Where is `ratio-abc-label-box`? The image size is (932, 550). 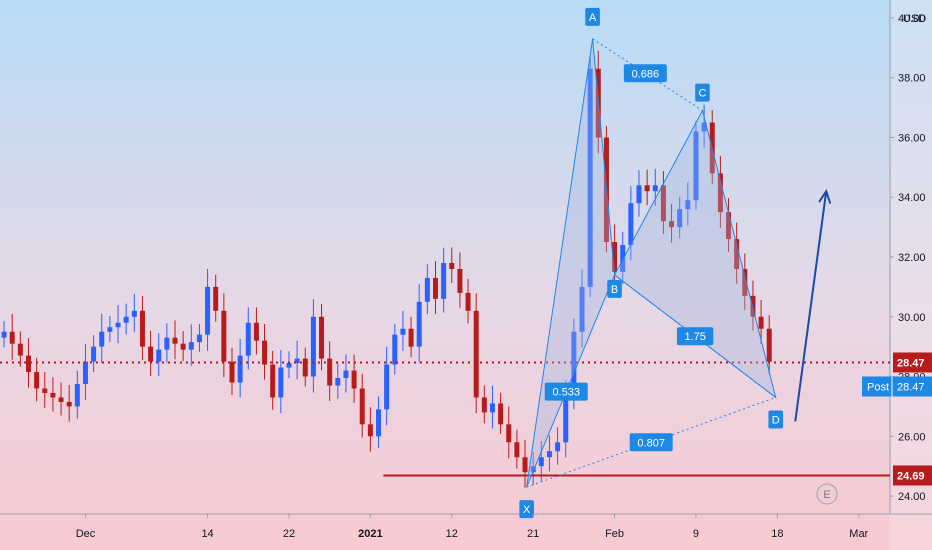
ratio-abc-label-box is located at coordinates (645, 73).